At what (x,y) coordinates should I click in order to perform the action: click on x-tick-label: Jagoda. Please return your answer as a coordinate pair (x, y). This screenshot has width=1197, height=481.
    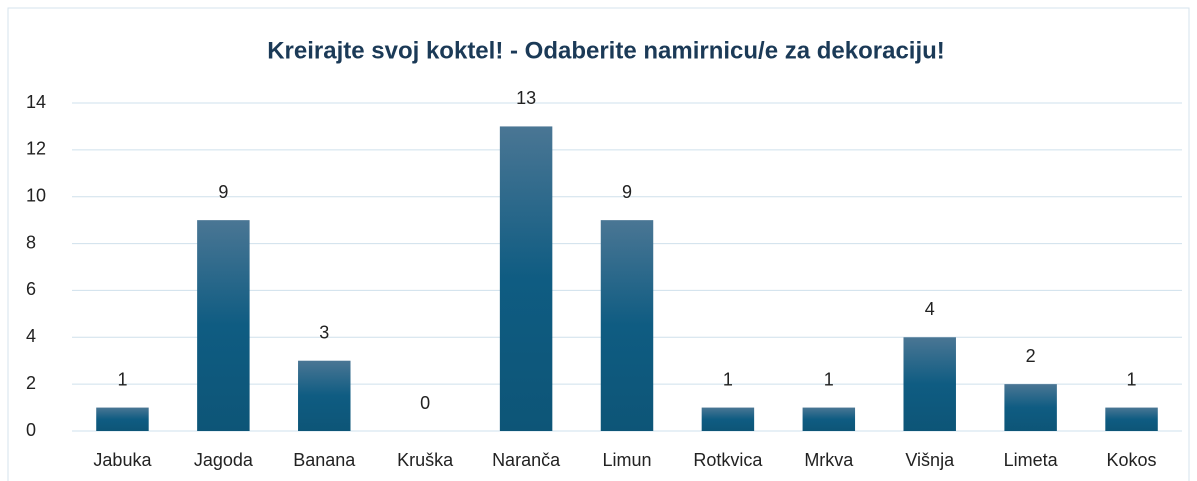
    Looking at the image, I should click on (224, 460).